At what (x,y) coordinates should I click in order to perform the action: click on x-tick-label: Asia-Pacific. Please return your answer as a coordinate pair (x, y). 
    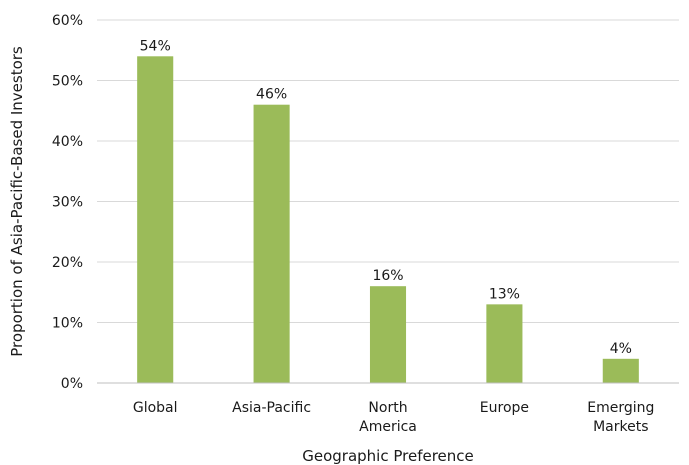
    Looking at the image, I should click on (271, 408).